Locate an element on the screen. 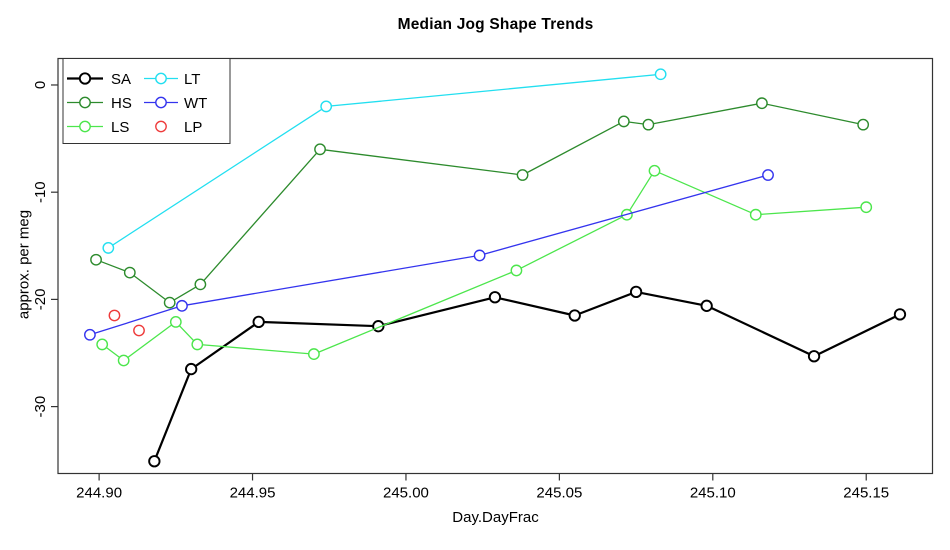 The height and width of the screenshot is (550, 950). legend-swatch-LT is located at coordinates (161, 78).